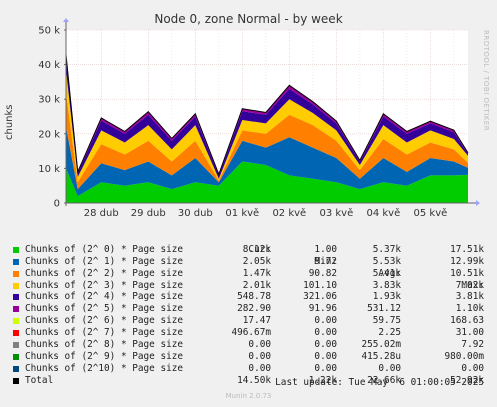  What do you see at coordinates (325, 249) in the screenshot?
I see `legend-min-value: 1.00` at bounding box center [325, 249].